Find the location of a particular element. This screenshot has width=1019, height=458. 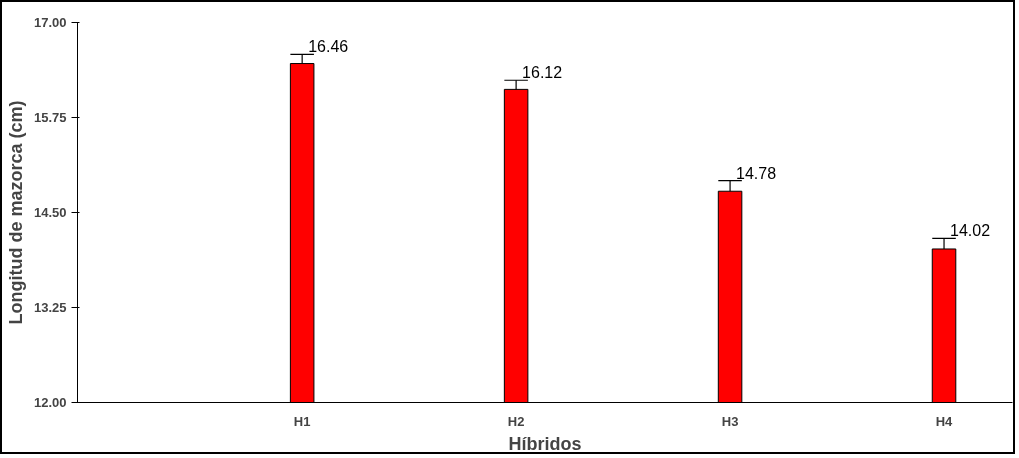

data-label: 14.02 is located at coordinates (970, 231).